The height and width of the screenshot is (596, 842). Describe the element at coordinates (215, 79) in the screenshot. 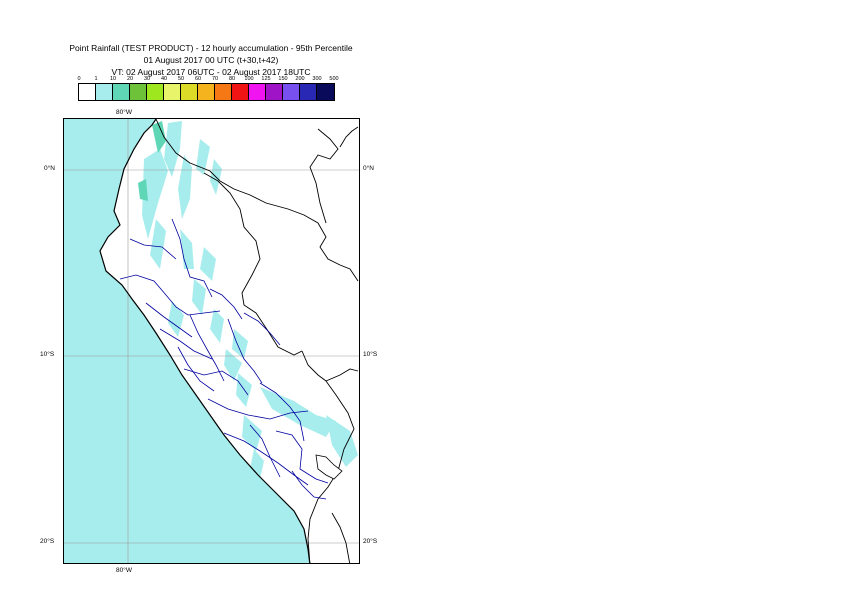

I see `legend-tick-label: 70` at that location.